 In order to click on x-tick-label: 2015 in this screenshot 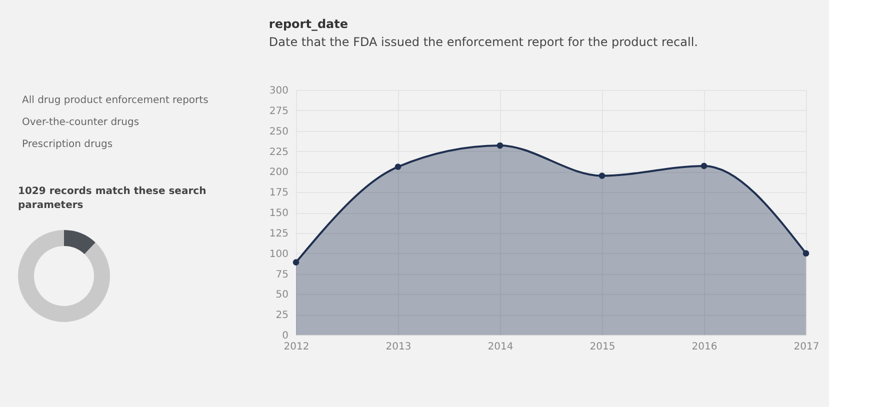, I will do `click(603, 347)`.